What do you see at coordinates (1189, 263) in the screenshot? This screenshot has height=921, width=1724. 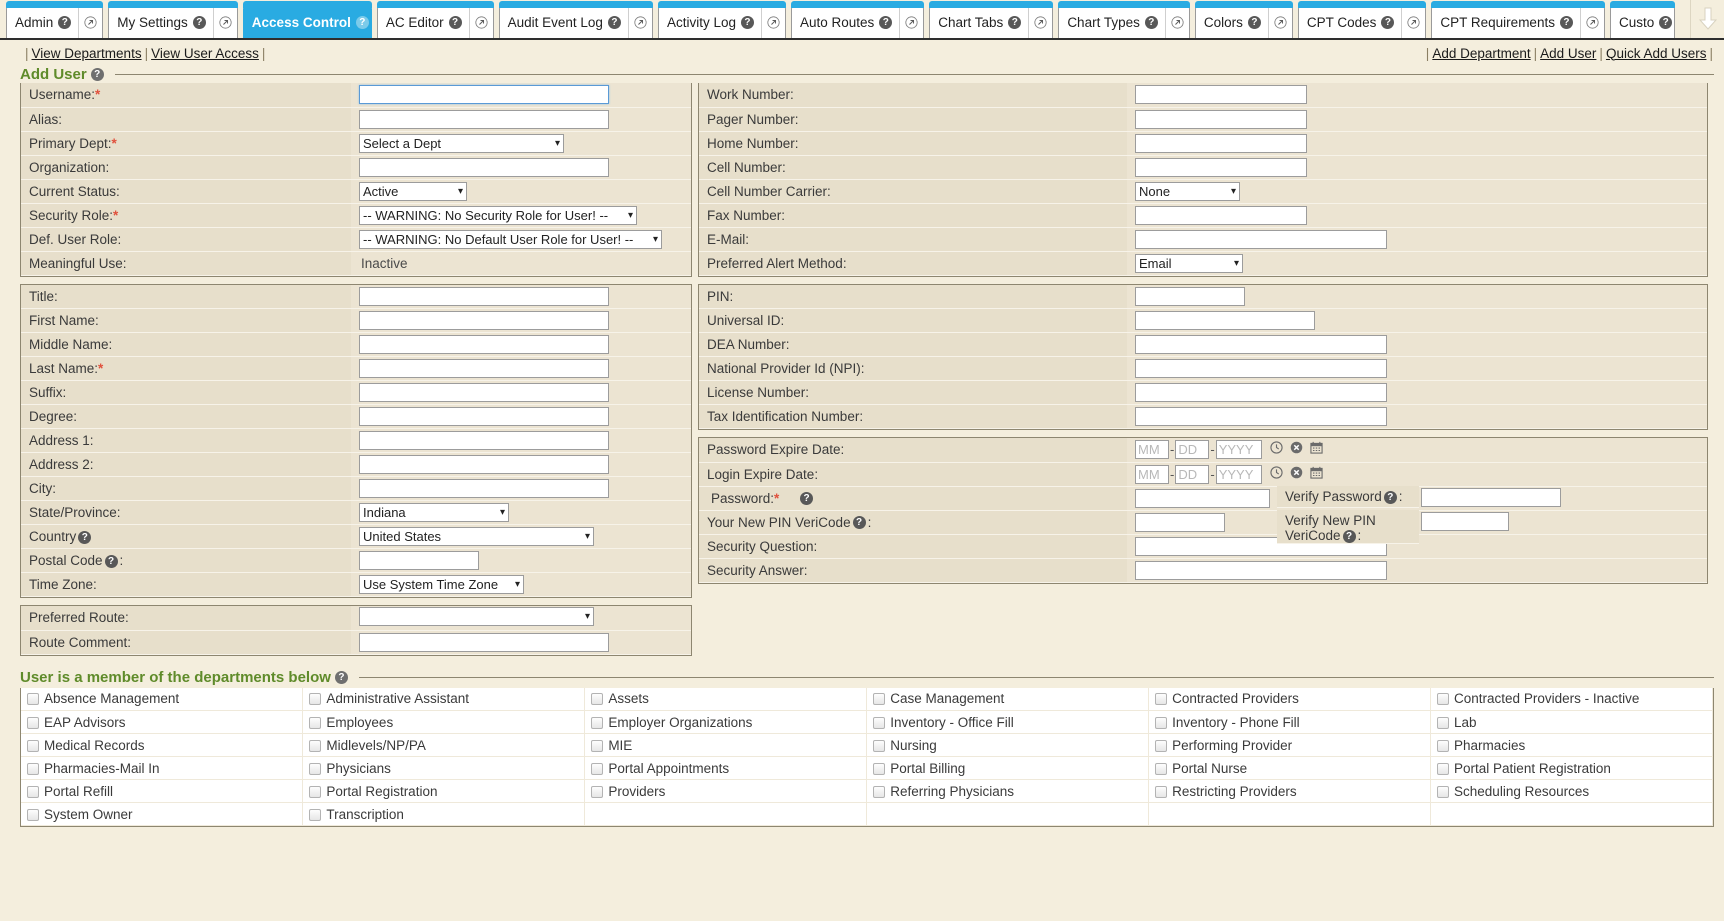 I see `select-preferred-alert-method: Email` at bounding box center [1189, 263].